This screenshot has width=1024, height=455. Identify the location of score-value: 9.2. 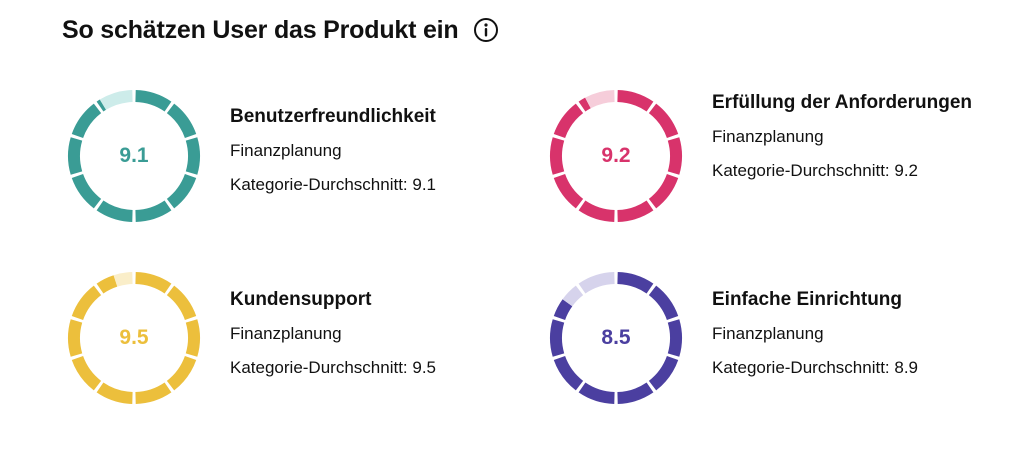
(616, 155).